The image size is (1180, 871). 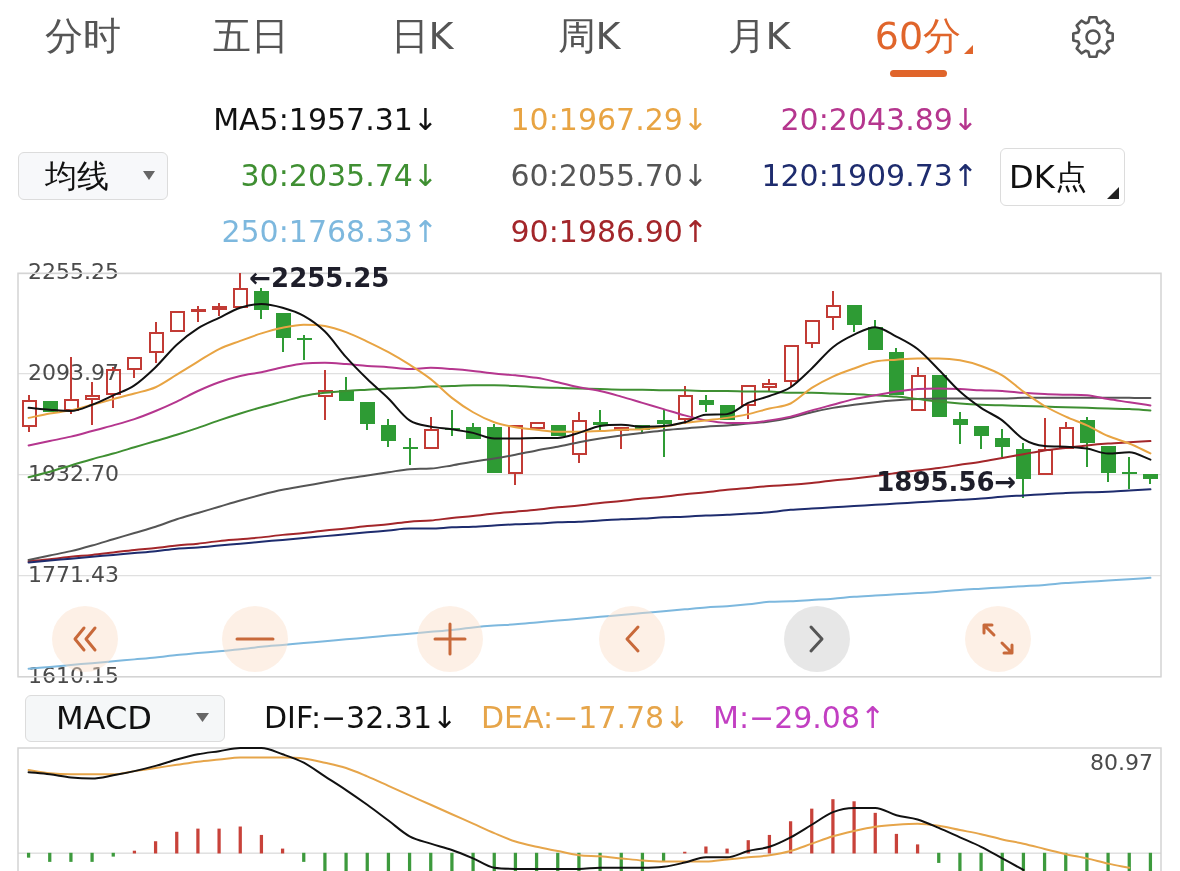 I want to click on text: 分时, so click(x=83, y=36).